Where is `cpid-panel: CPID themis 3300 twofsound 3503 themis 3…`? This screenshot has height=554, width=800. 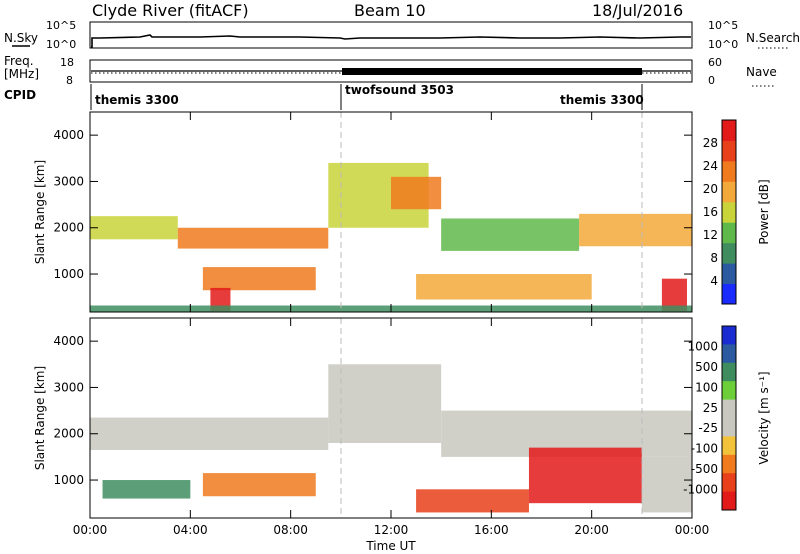
cpid-panel: CPID themis 3300 twofsound 3503 themis 3… is located at coordinates (324, 96).